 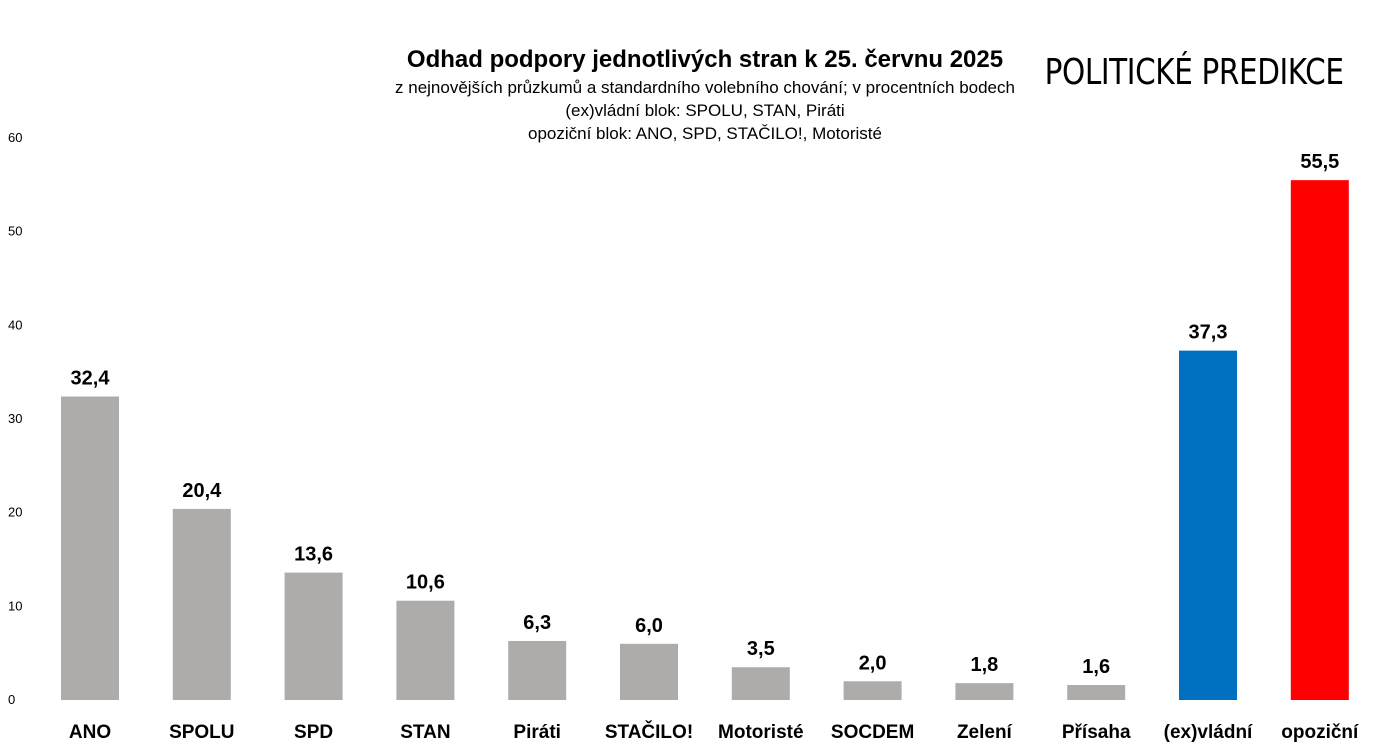 What do you see at coordinates (537, 732) in the screenshot?
I see `category-label: Piráti` at bounding box center [537, 732].